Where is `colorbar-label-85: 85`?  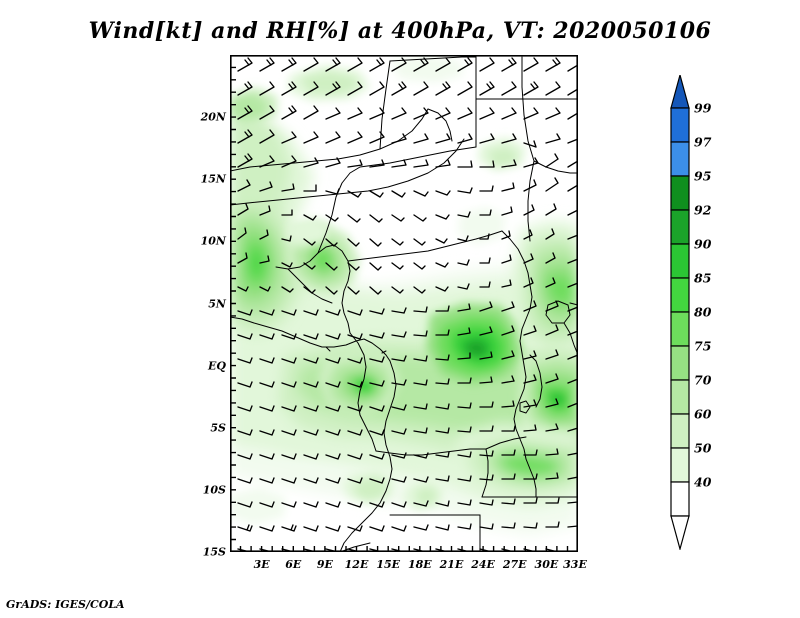
colorbar-label-85: 85 is located at coordinates (703, 278).